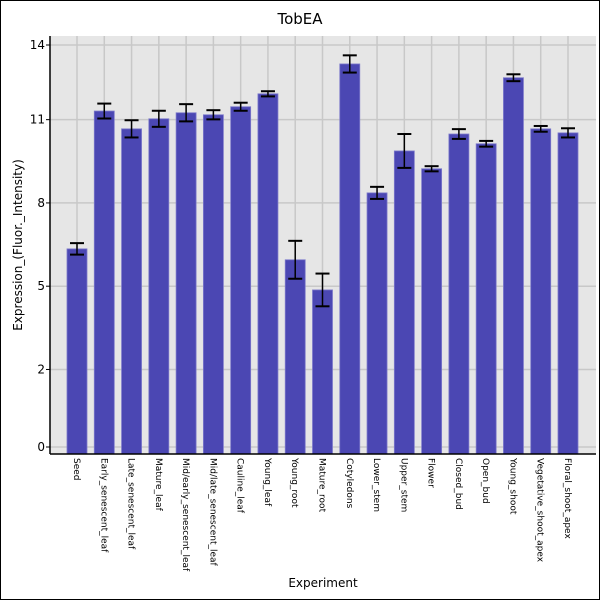 The image size is (600, 600). What do you see at coordinates (349, 483) in the screenshot?
I see `x-tick-label: Cotyledons` at bounding box center [349, 483].